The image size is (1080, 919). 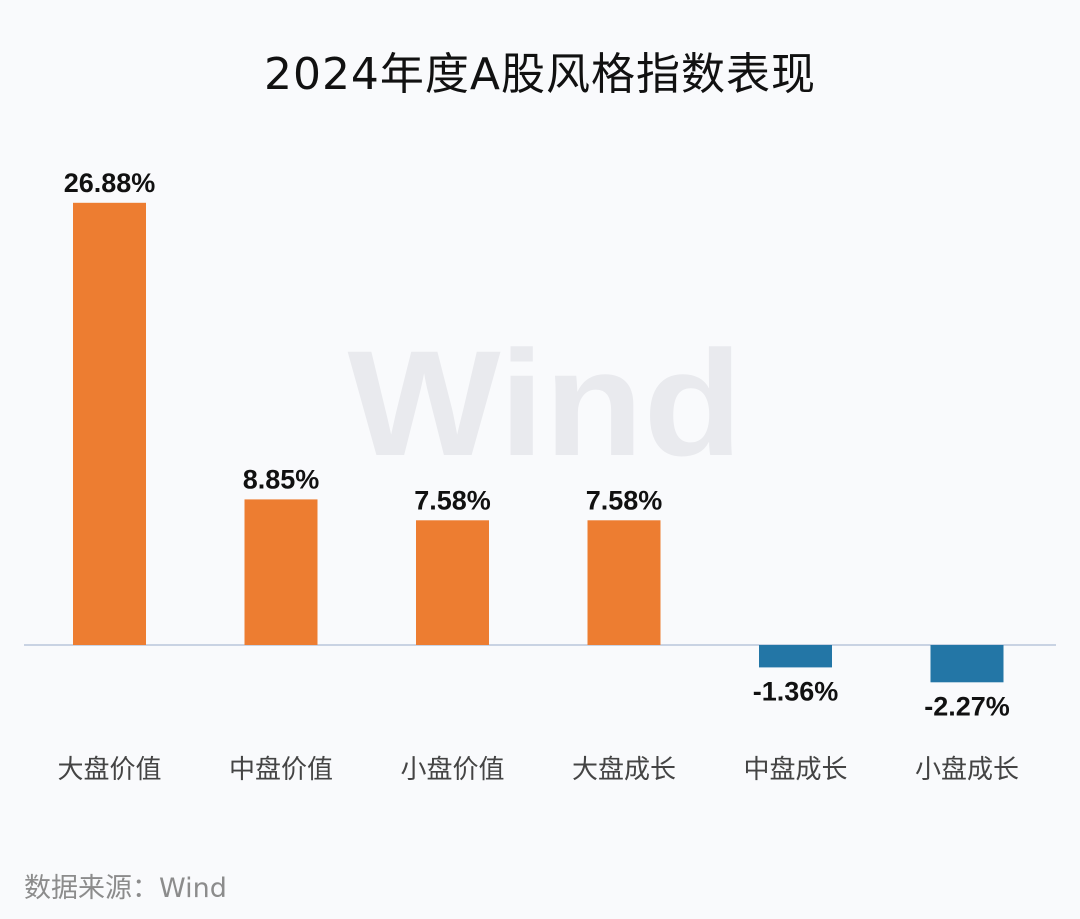 I want to click on watermark-group: Wind, so click(x=545, y=403).